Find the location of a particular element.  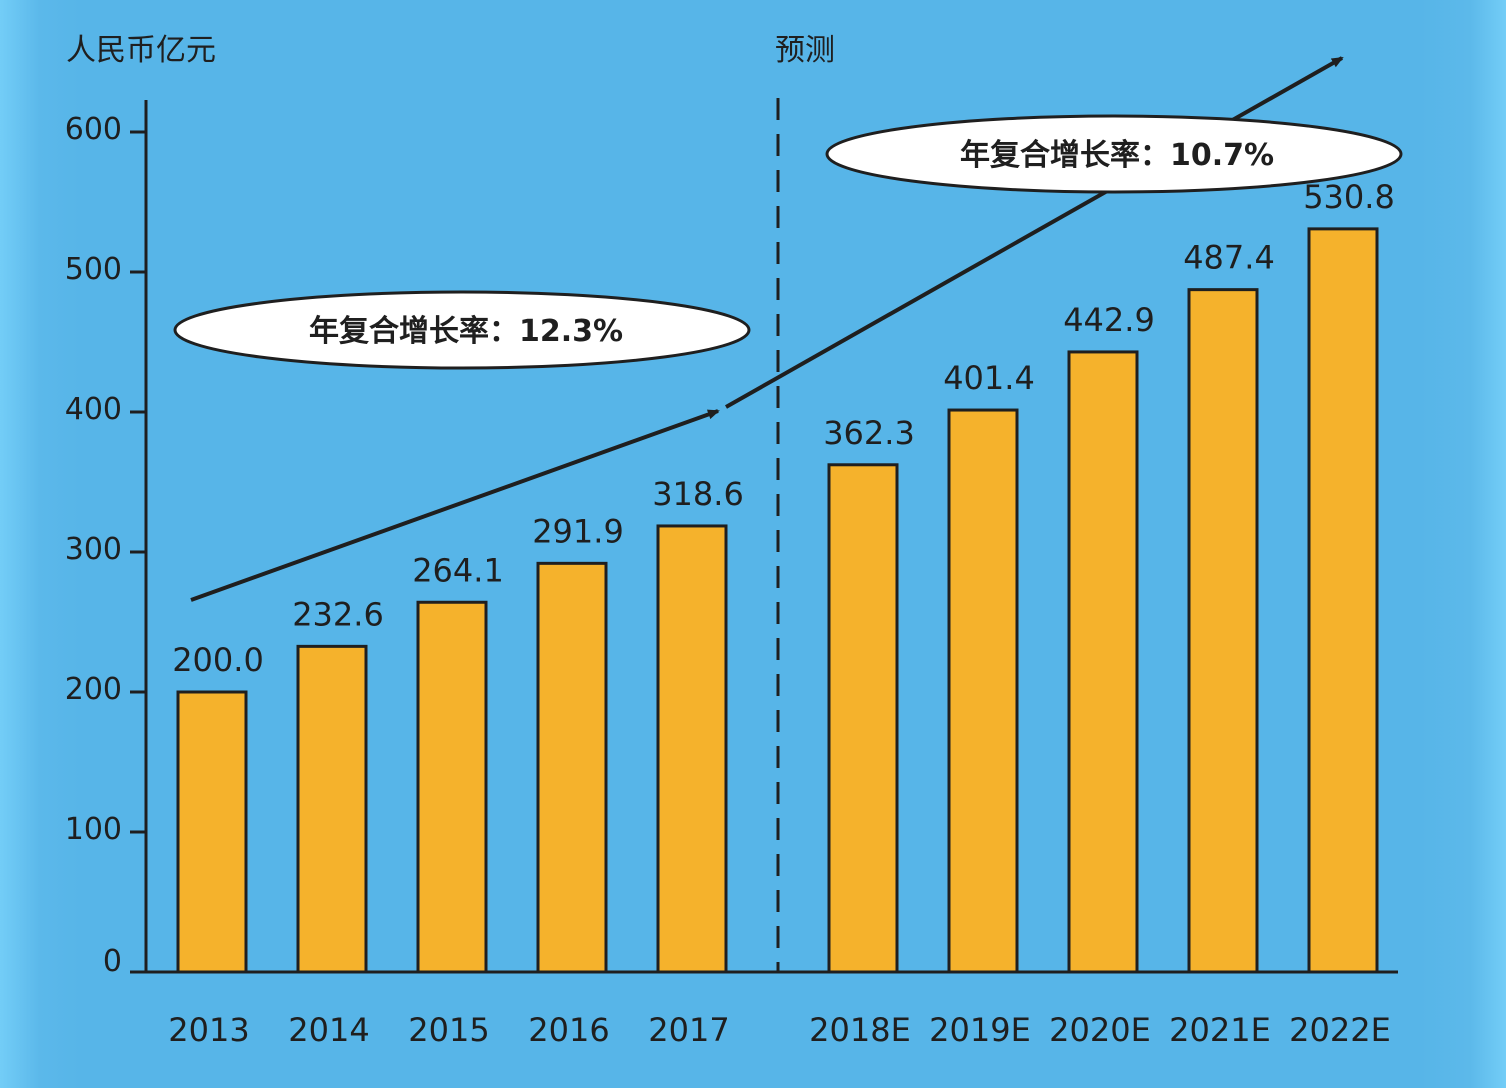

x-category-label: 2019E is located at coordinates (980, 1030).